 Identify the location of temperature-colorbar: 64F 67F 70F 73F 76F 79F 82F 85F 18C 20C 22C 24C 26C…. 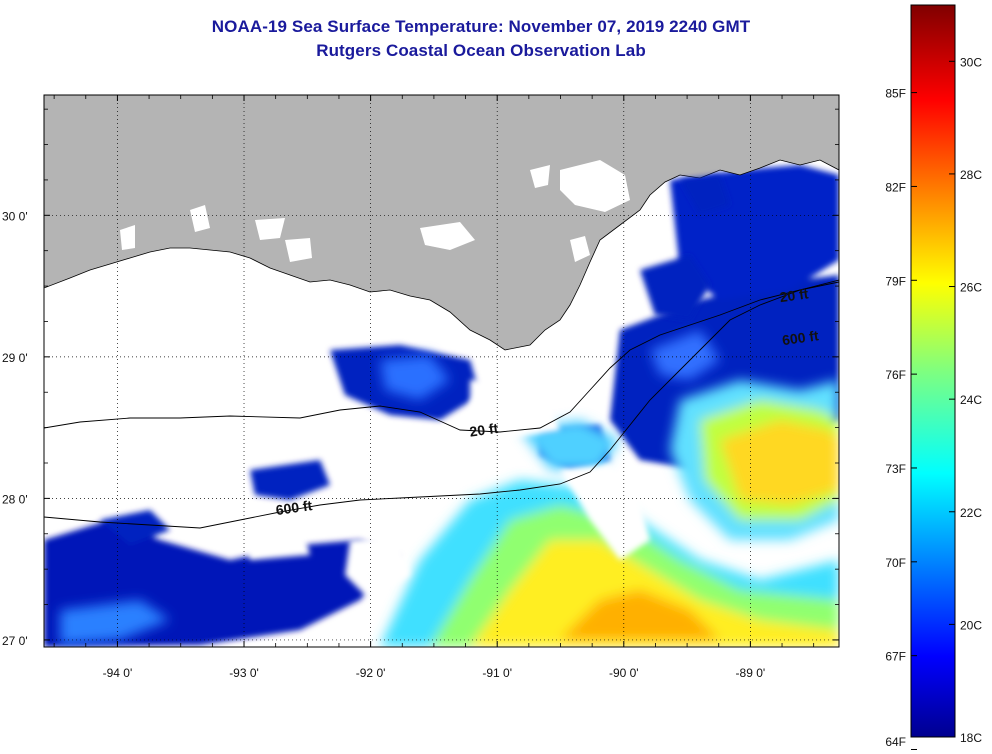
(933, 377).